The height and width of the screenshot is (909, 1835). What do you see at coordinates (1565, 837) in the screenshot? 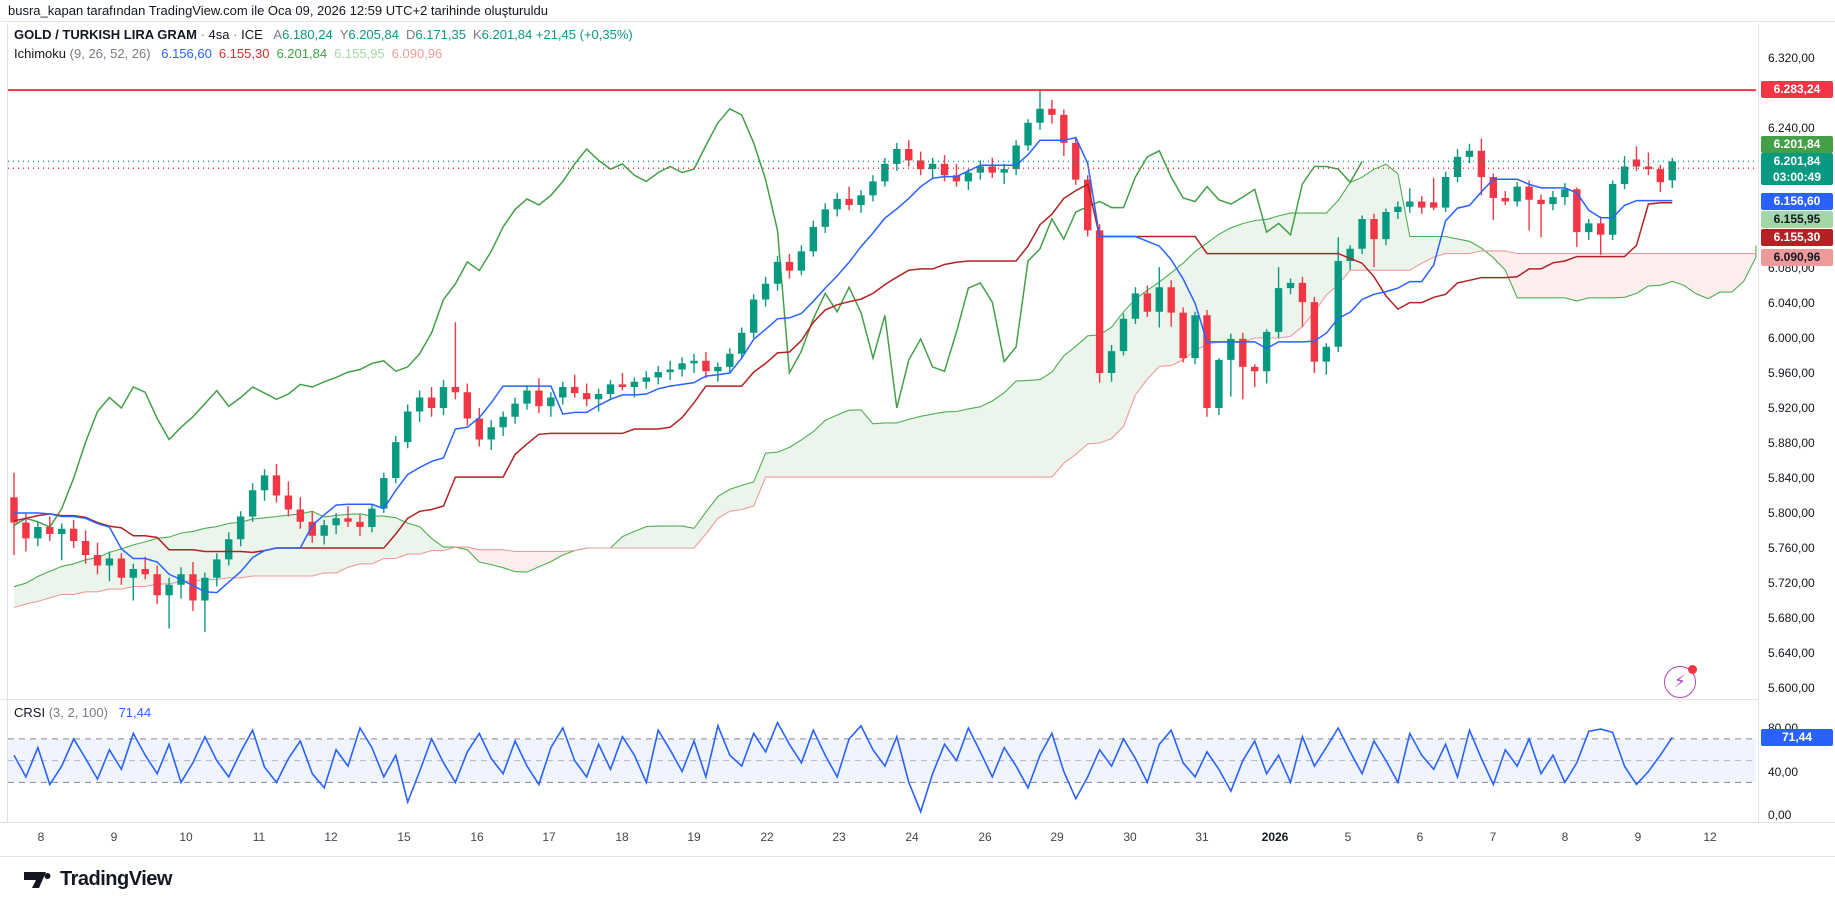
I see `time-tick: 8` at bounding box center [1565, 837].